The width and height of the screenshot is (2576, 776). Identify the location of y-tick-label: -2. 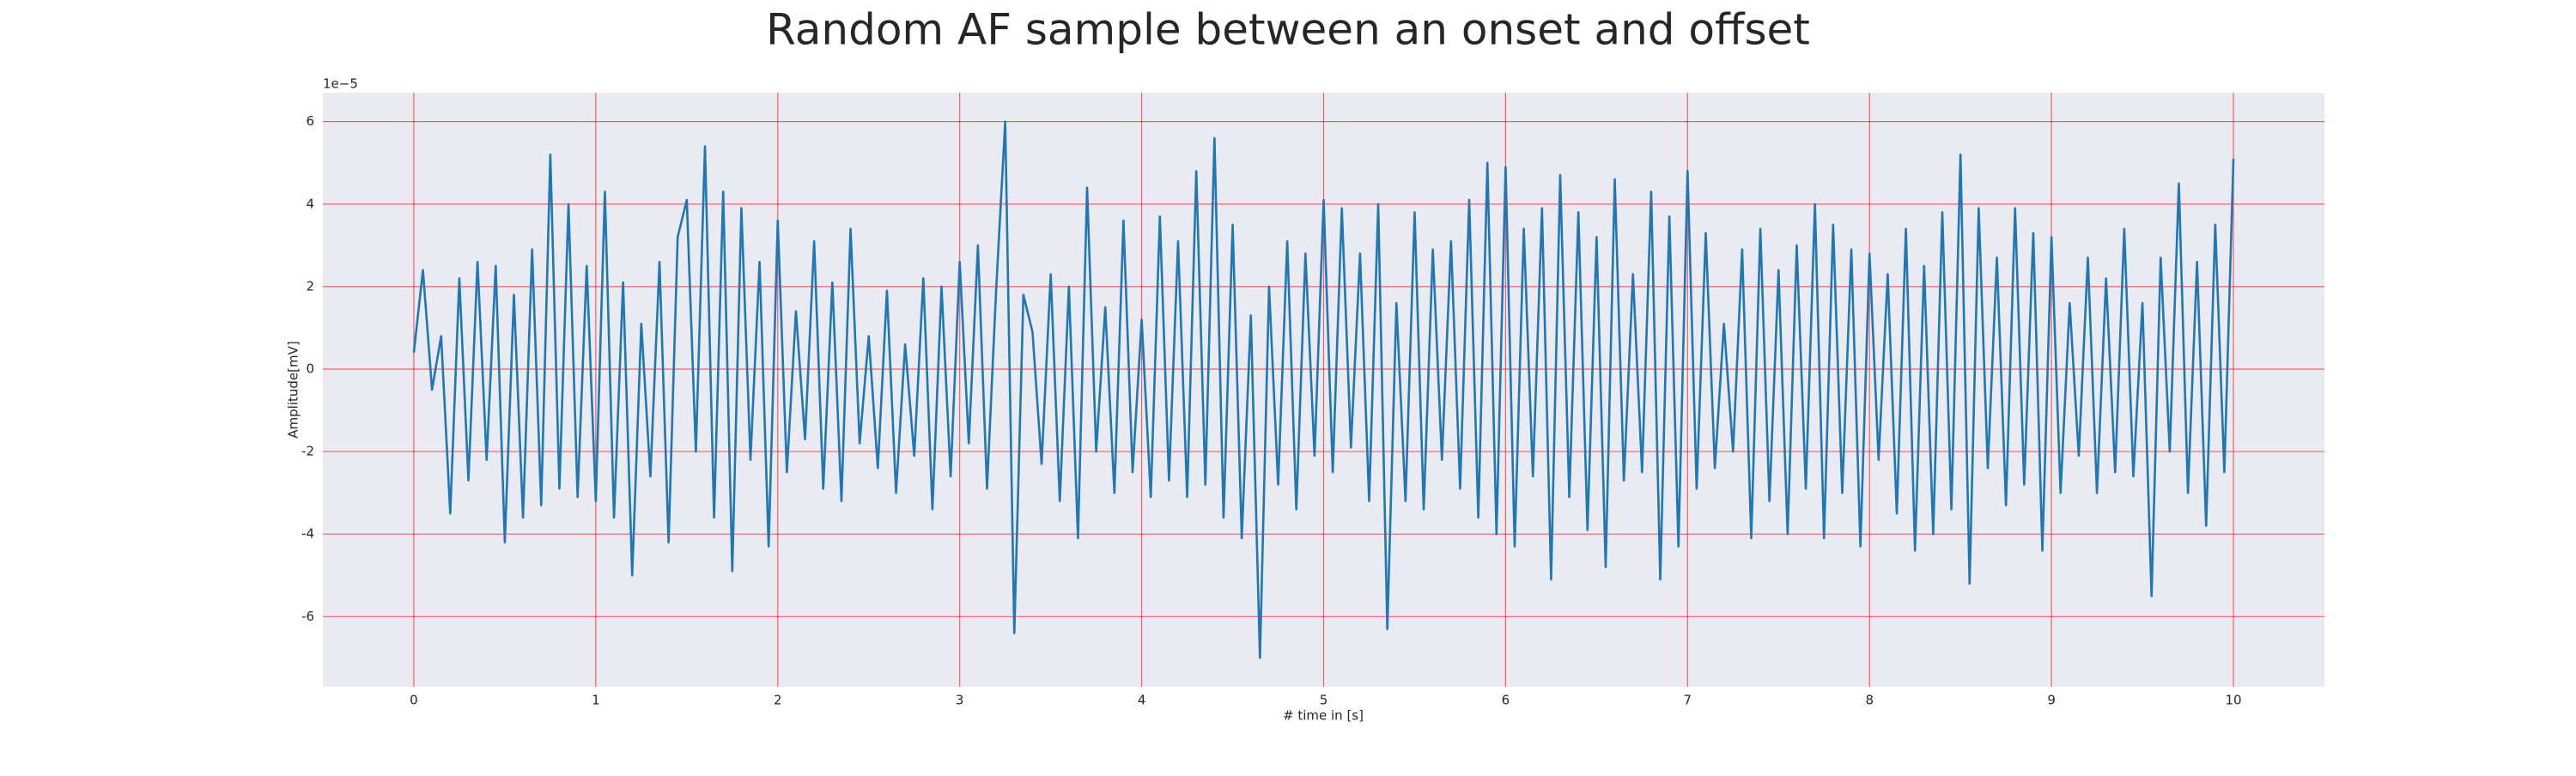
(307, 452).